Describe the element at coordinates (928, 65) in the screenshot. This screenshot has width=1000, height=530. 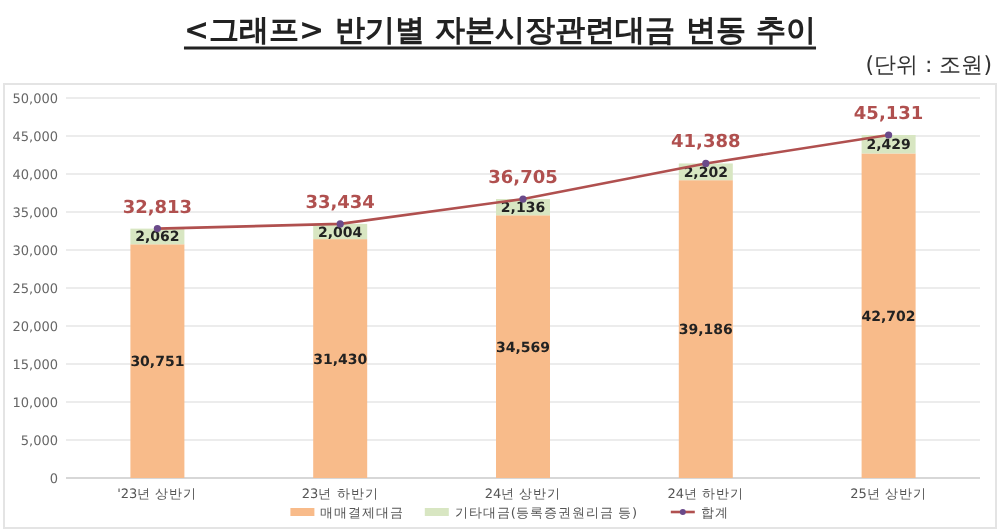
I see `text: (단위 : 조원)` at that location.